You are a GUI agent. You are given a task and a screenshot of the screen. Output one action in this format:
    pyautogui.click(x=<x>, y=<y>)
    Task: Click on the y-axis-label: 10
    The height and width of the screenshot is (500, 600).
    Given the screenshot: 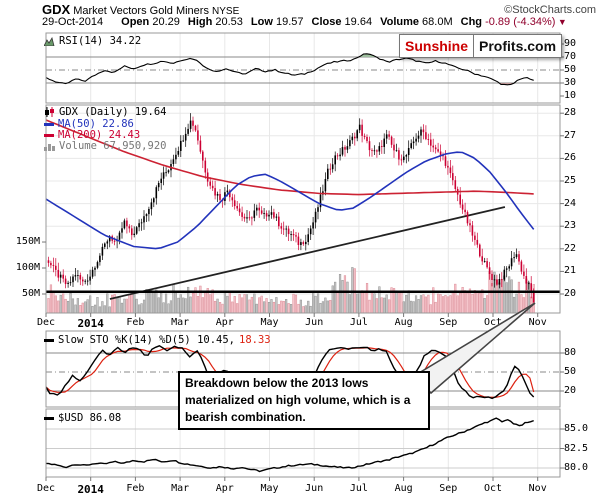 What is the action you would take?
    pyautogui.click(x=570, y=95)
    